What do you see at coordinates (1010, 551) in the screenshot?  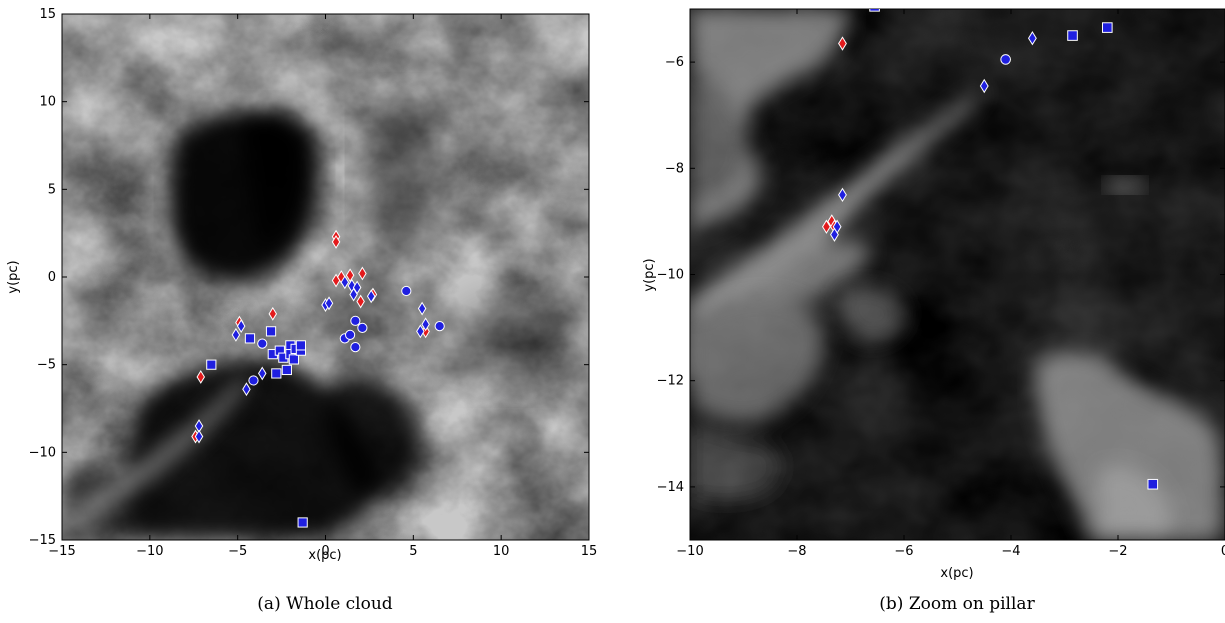 I see `x-tick-label: −4` at bounding box center [1010, 551].